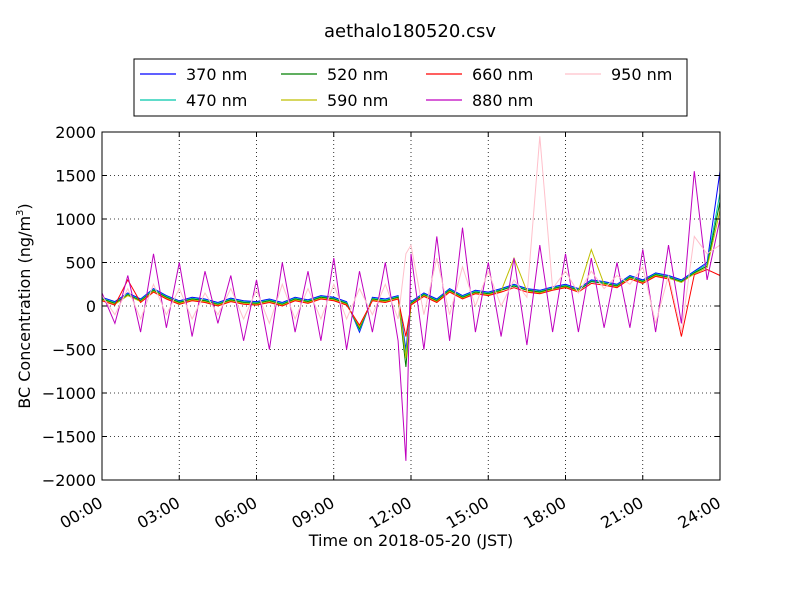 This screenshot has height=600, width=800. Describe the element at coordinates (235, 513) in the screenshot. I see `x-tick-label: 06:00` at that location.